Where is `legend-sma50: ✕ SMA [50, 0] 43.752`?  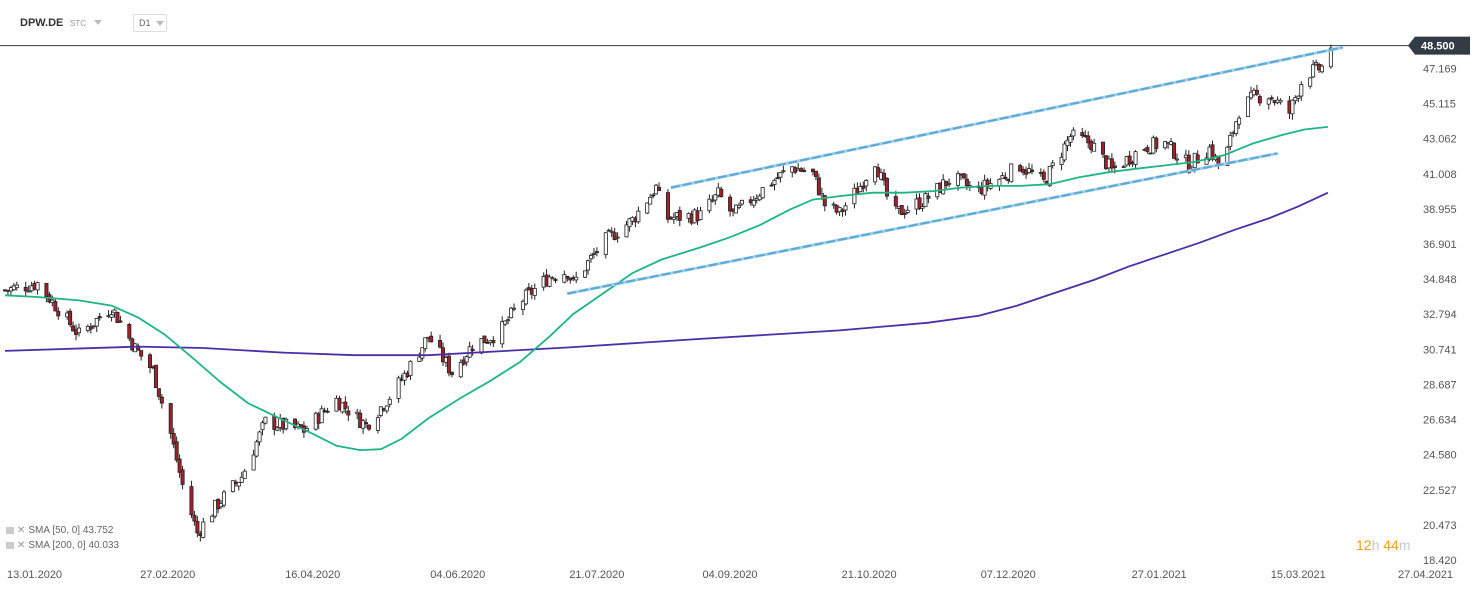 legend-sma50: ✕ SMA [50, 0] 43.752 is located at coordinates (59, 530).